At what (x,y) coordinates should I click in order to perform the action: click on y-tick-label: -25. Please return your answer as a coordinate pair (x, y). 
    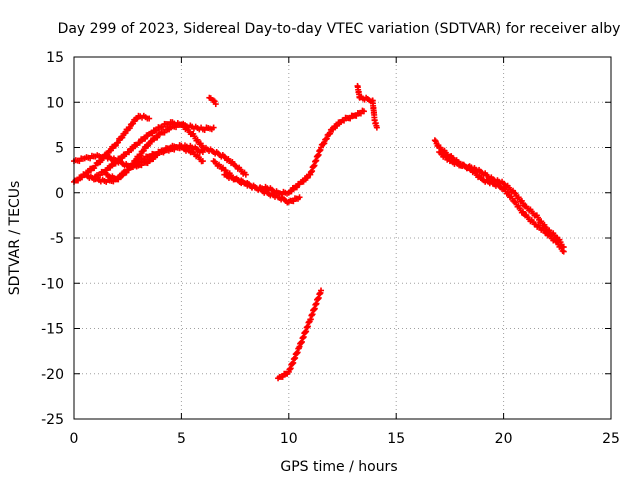
    Looking at the image, I should click on (52, 420).